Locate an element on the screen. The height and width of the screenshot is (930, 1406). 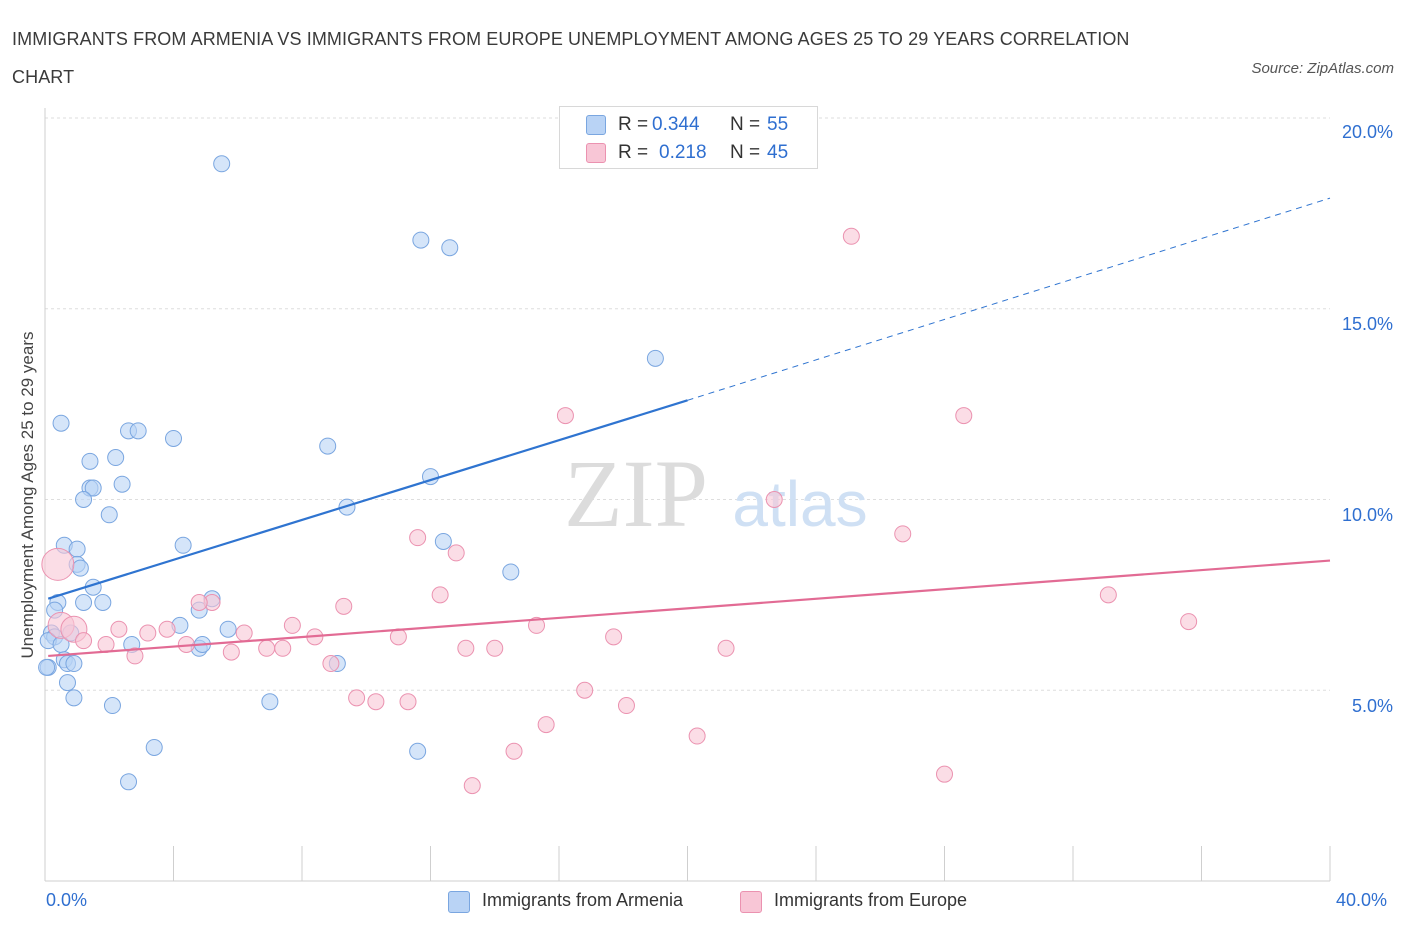
legend-n-value-armenia: 55 is located at coordinates (778, 124).